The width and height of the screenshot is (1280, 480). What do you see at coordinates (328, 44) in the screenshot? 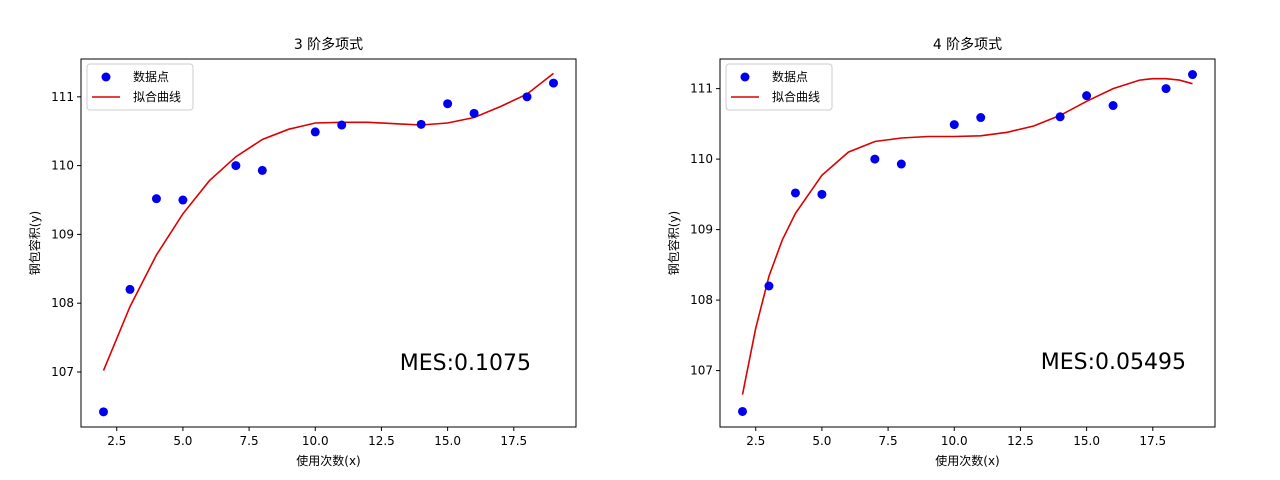
I see `chart-title: 3 阶多项式` at bounding box center [328, 44].